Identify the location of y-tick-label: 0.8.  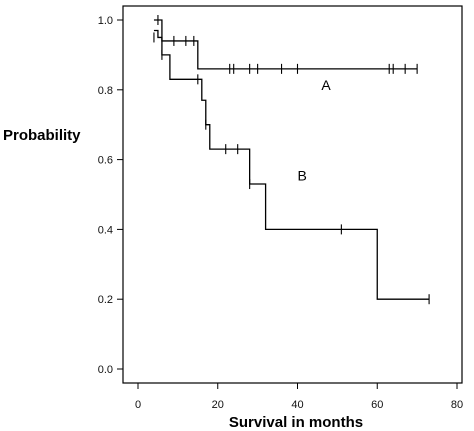
(105, 91).